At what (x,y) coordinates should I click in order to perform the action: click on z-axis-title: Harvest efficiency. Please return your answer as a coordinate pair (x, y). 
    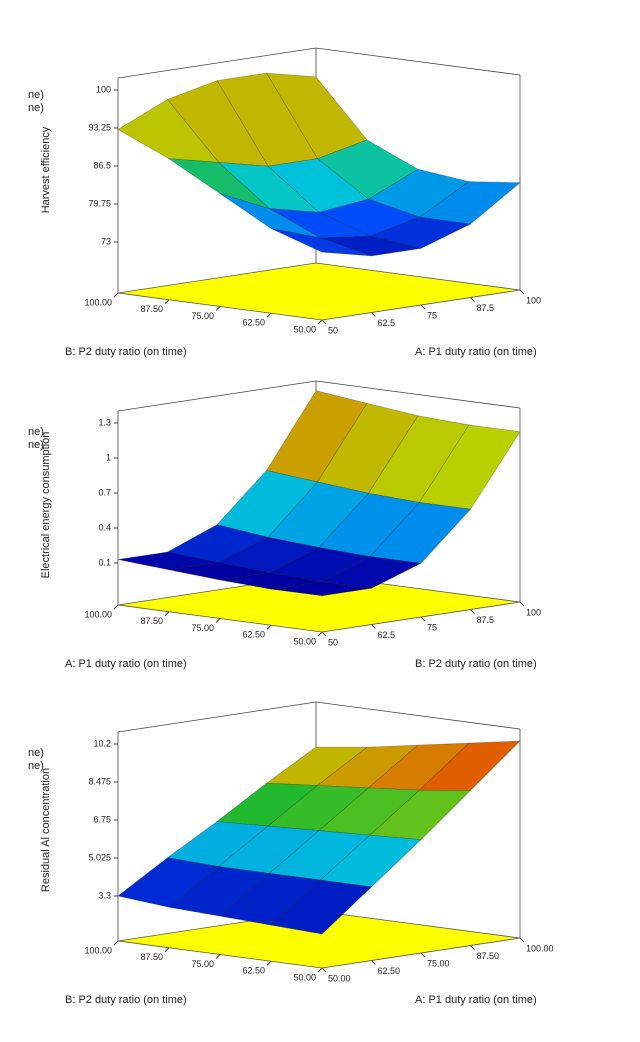
    Looking at the image, I should click on (46, 169).